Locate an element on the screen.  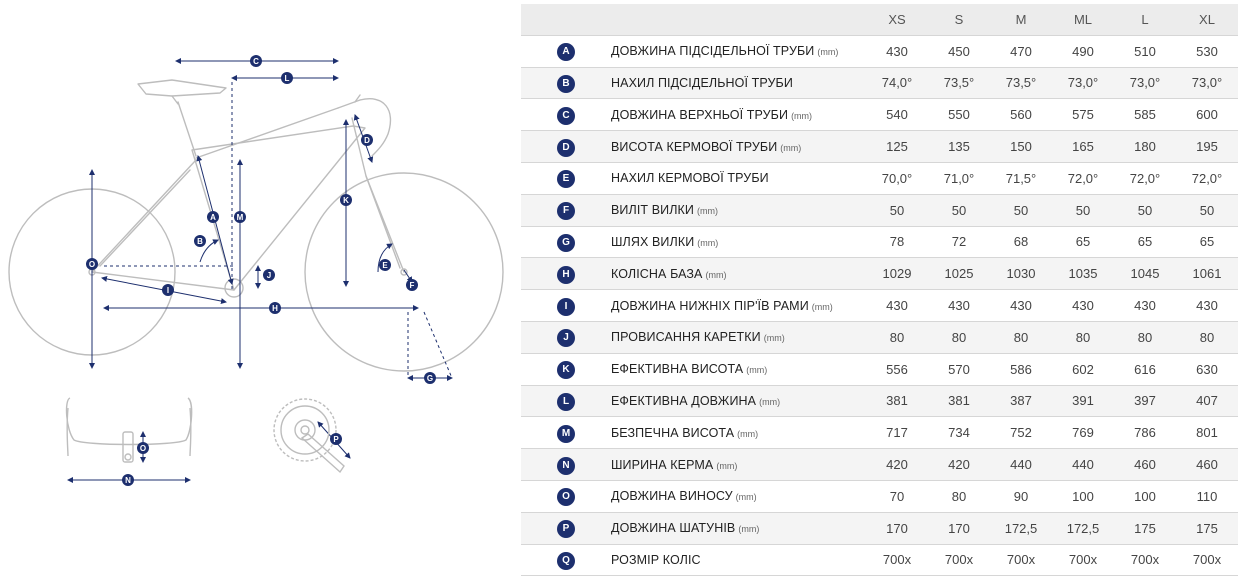
size-value-cell: 570 is located at coordinates (959, 369).